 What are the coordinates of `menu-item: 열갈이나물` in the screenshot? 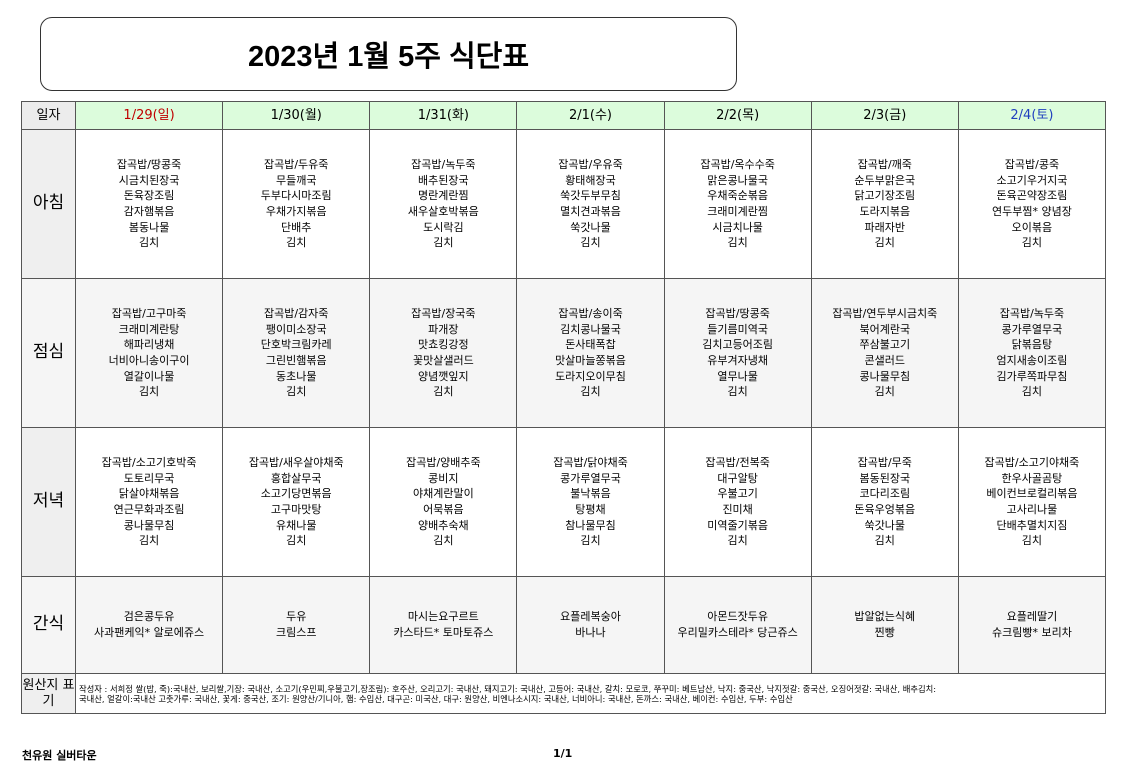 It's located at (149, 376).